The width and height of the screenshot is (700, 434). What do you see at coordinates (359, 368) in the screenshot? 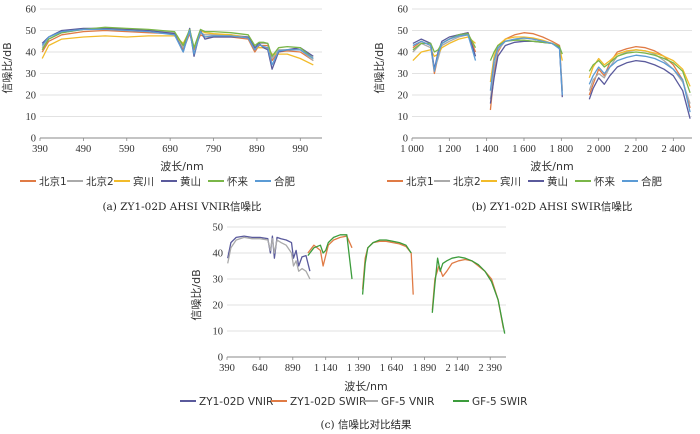
I see `x-tick-label: 1 390` at bounding box center [359, 368].